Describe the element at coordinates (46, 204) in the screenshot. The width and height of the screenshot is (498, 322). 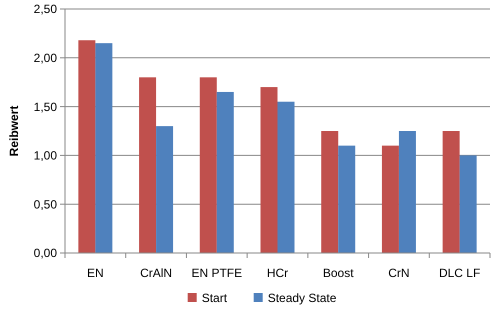
I see `y-tick-label: 0,50` at that location.